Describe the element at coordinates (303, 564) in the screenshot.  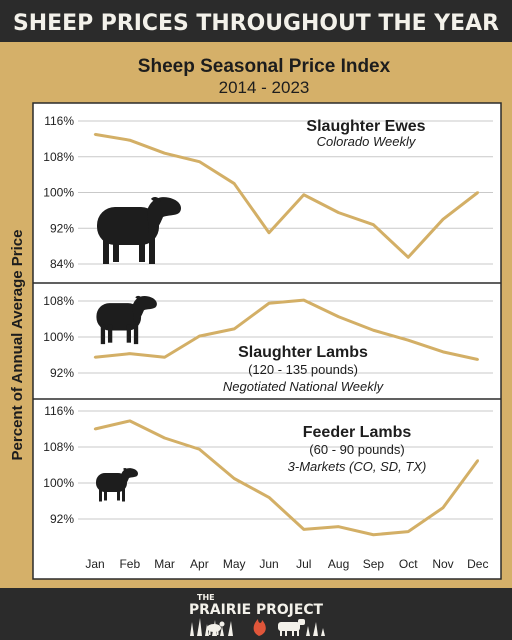
I see `x-tick-label: Jul` at that location.